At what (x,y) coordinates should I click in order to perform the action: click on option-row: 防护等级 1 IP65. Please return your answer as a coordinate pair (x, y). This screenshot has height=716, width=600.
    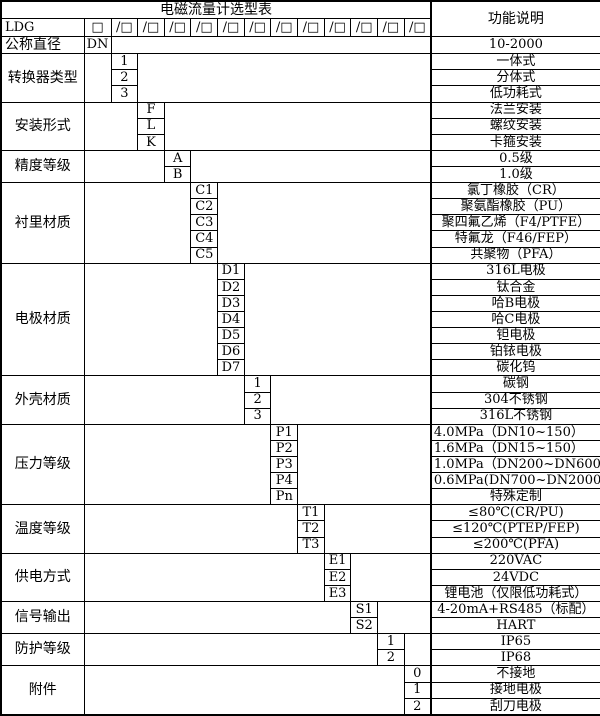
    Looking at the image, I should click on (300, 650).